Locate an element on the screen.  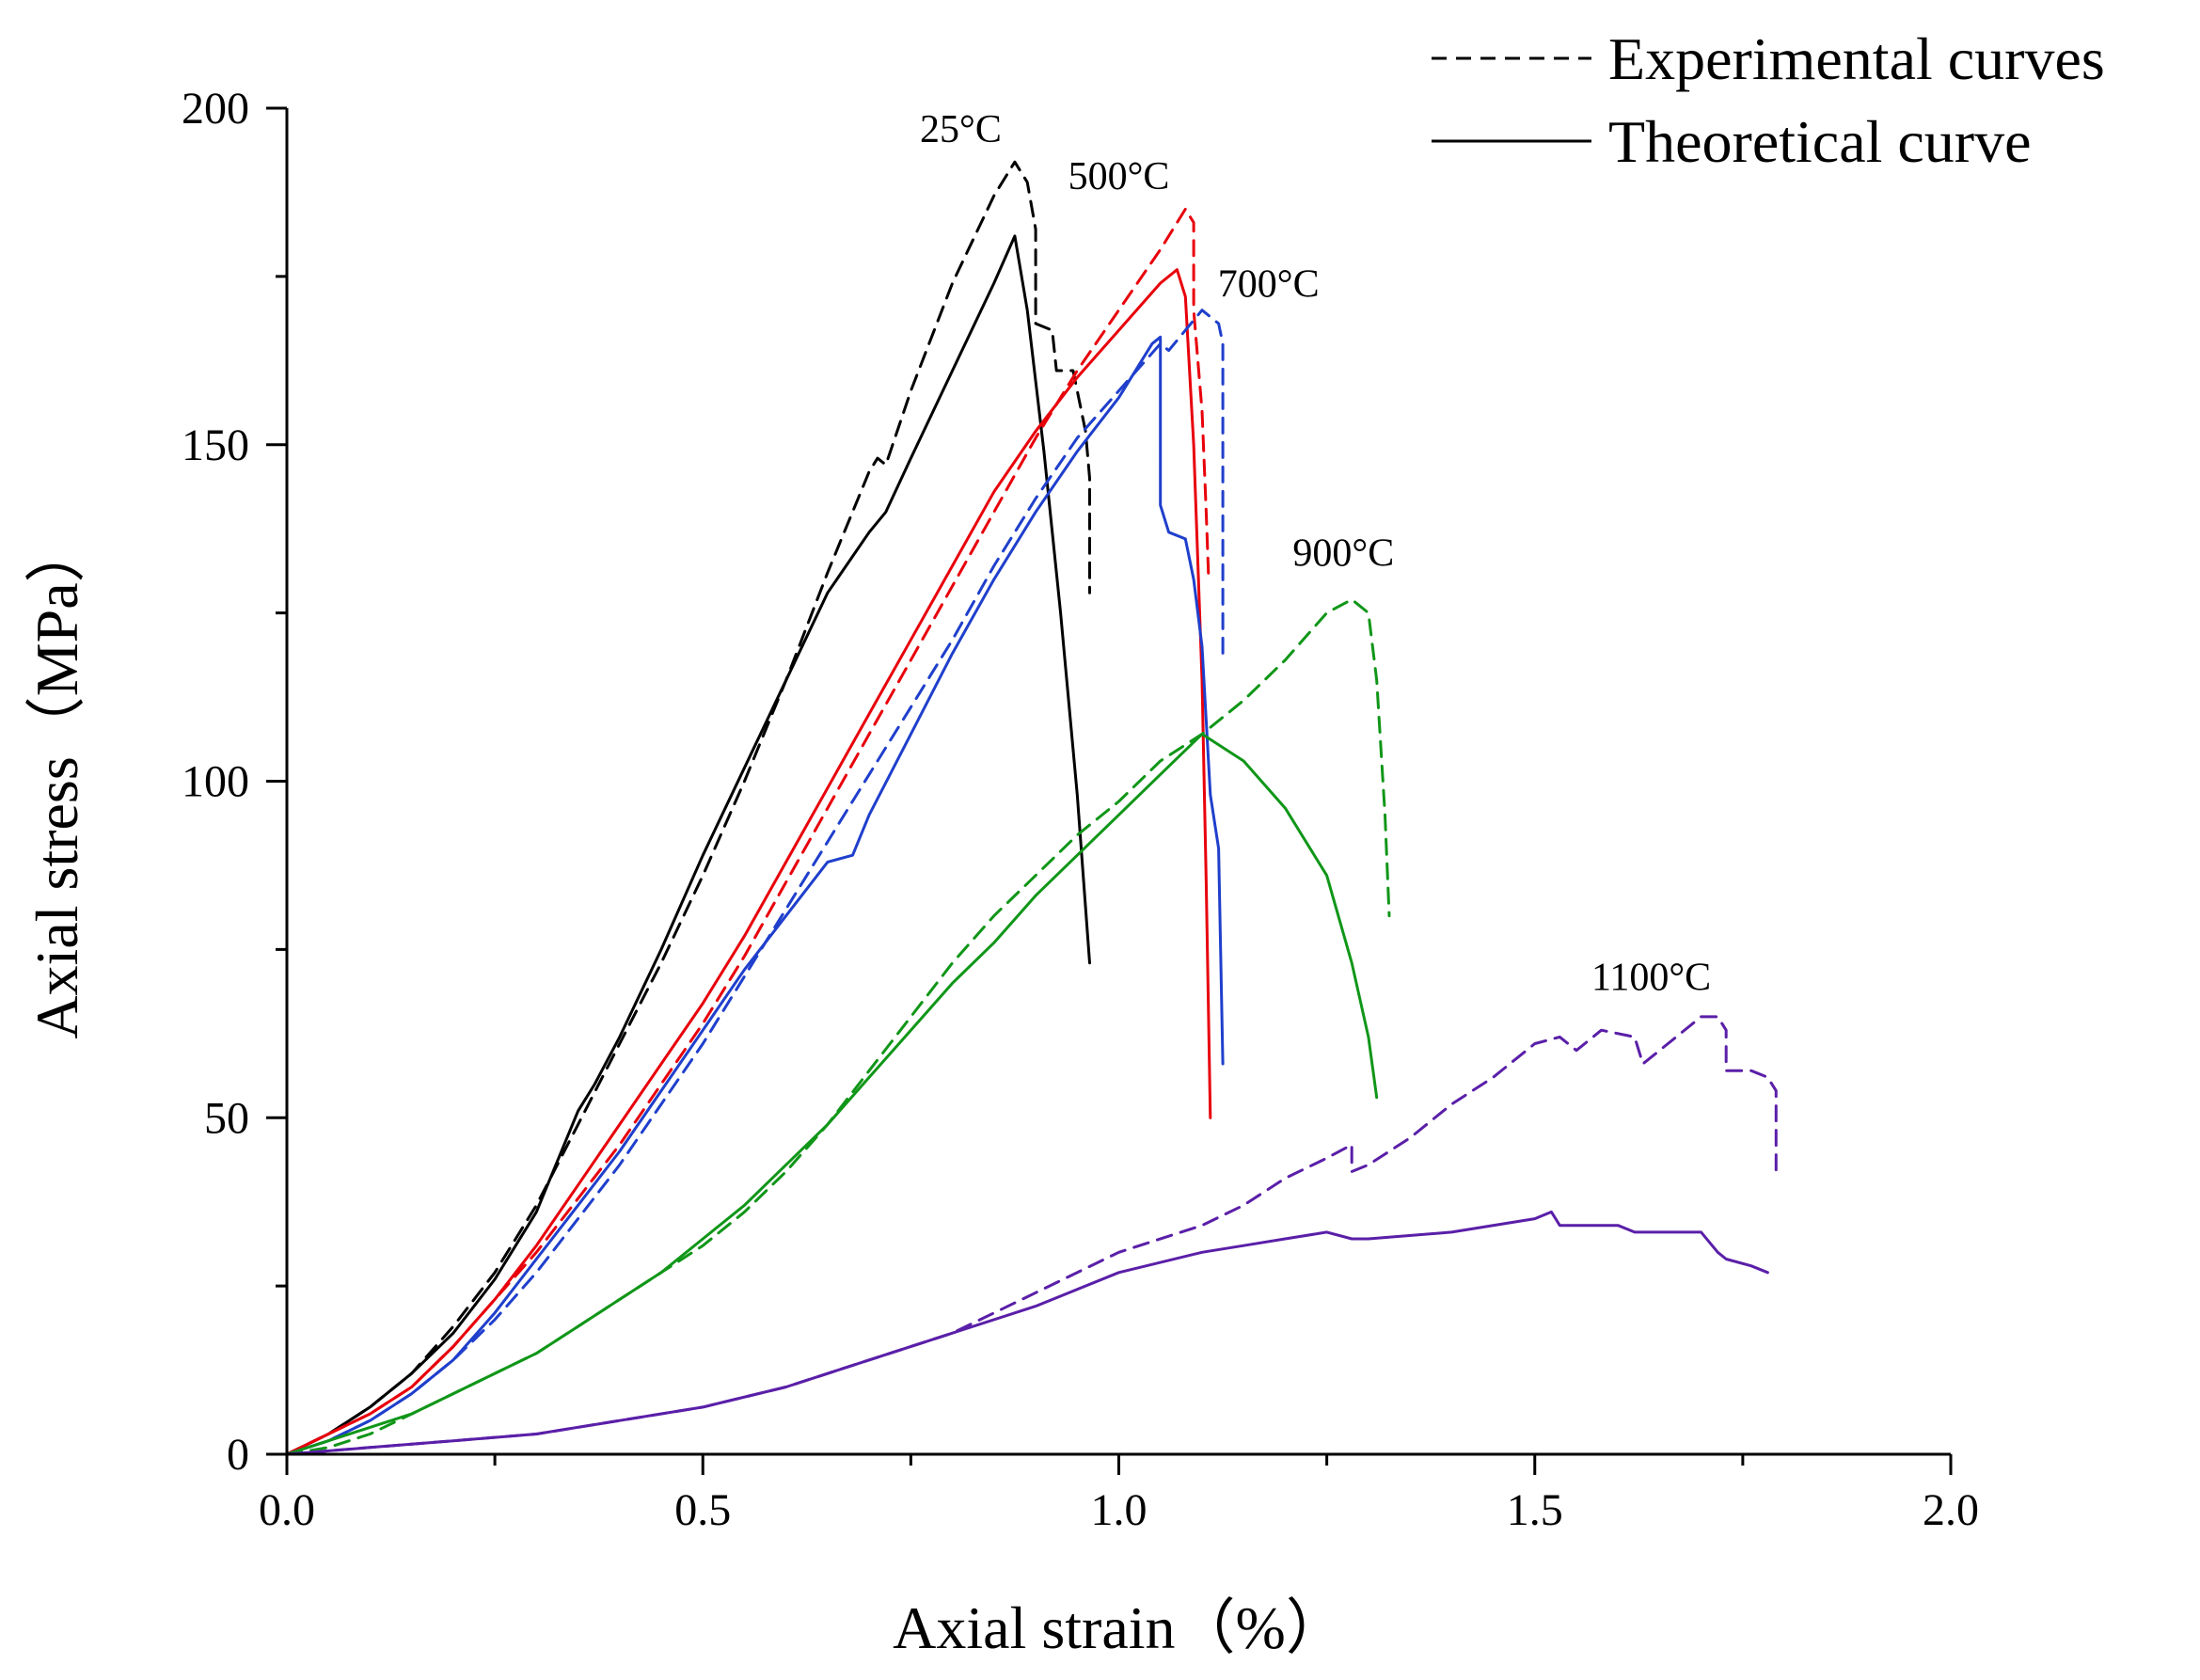
x-tick-label: 0.5 is located at coordinates (702, 1510).